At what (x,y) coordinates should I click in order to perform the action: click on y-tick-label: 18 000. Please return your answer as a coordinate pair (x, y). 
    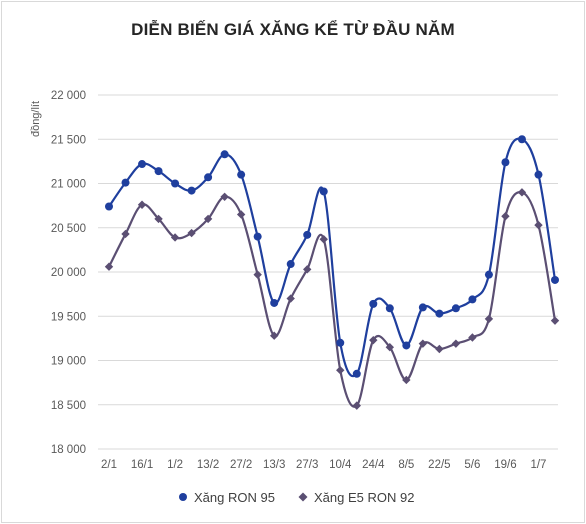
    Looking at the image, I should click on (68, 450).